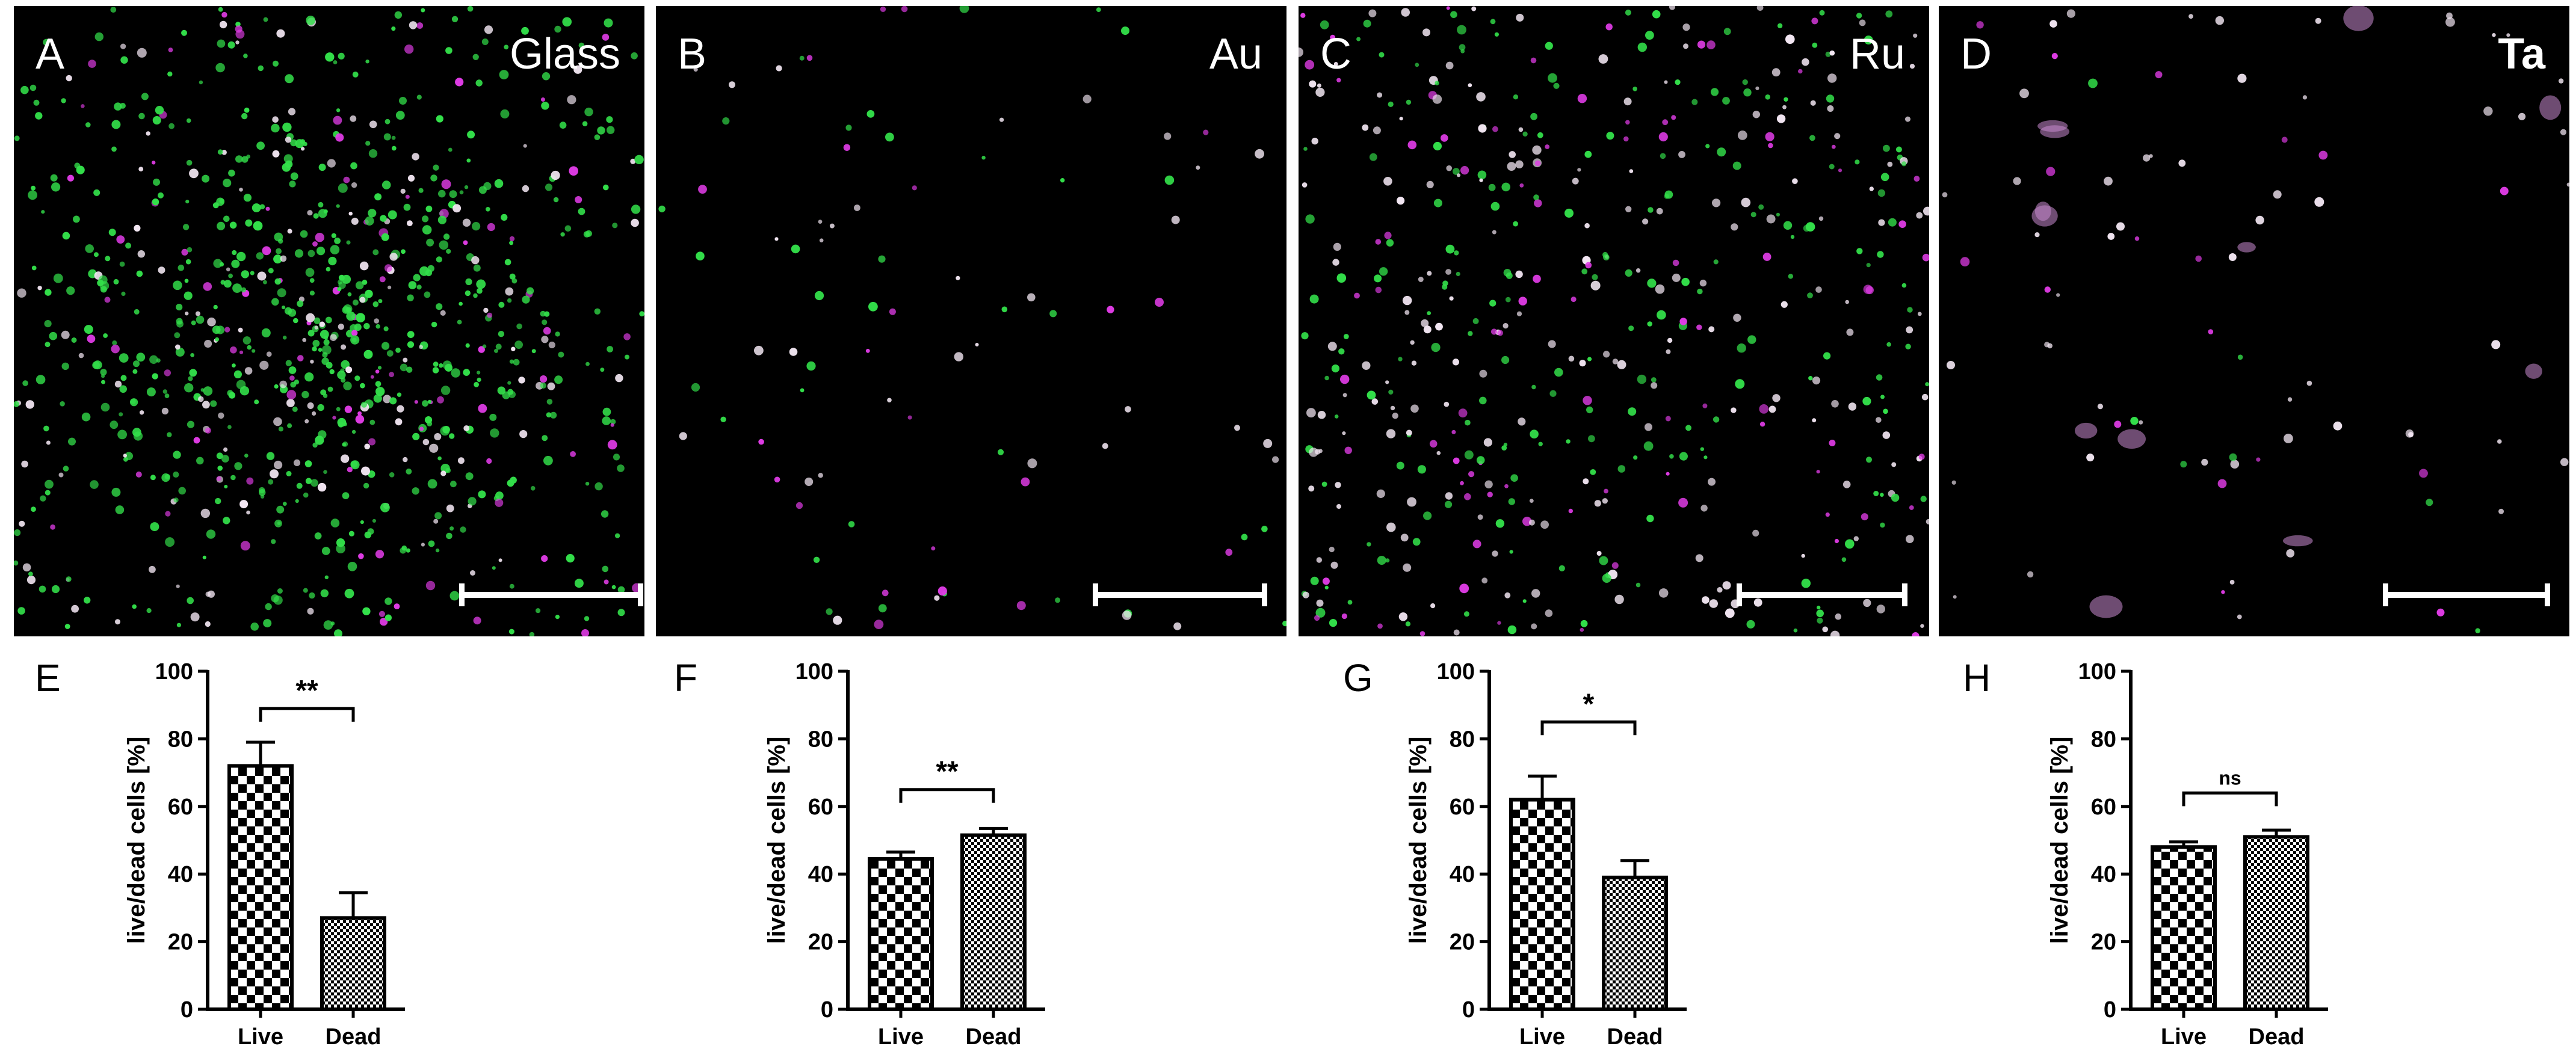  I want to click on x-tick-label: Dead, so click(2277, 1037).